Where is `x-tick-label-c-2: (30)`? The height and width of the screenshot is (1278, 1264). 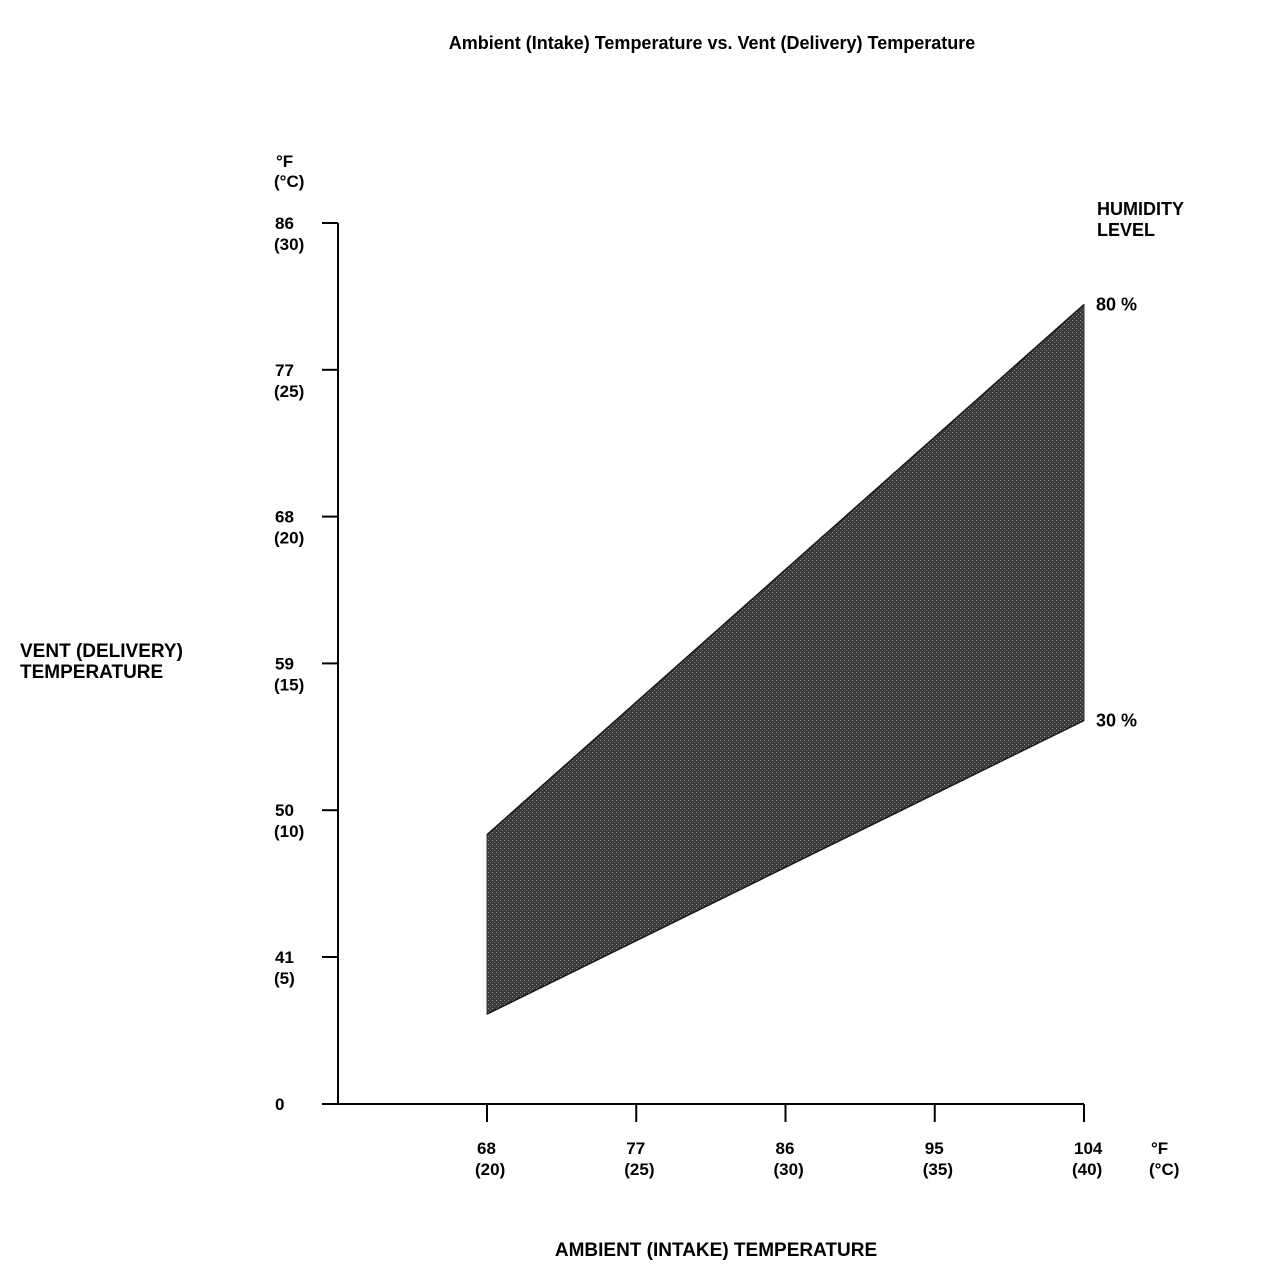
x-tick-label-c-2: (30) is located at coordinates (789, 1169).